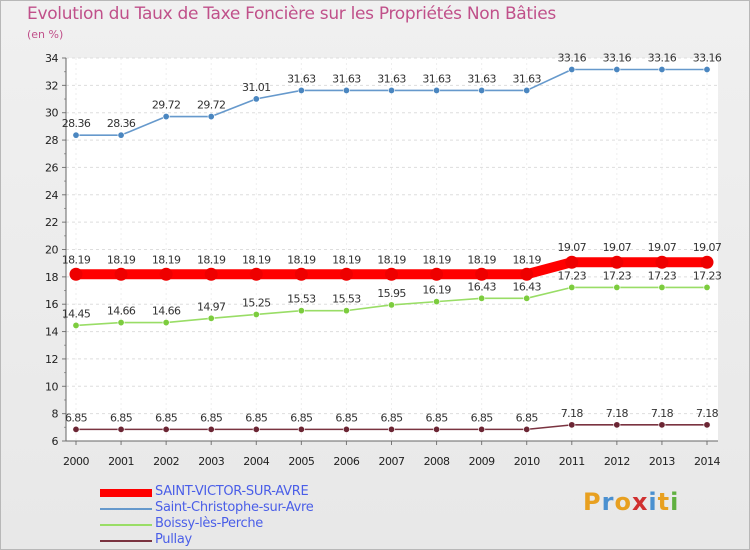  Describe the element at coordinates (51, 195) in the screenshot. I see `y-tick-label: 24` at that location.